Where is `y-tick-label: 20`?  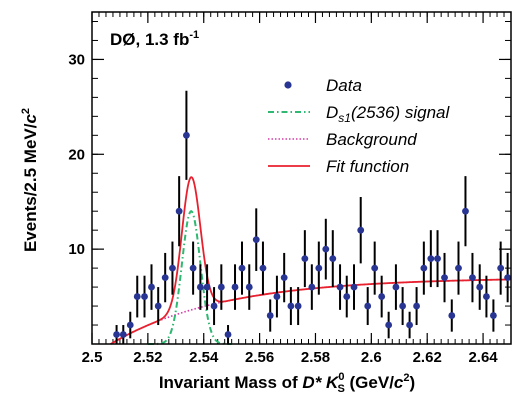
y-tick-label: 20 is located at coordinates (76, 154).